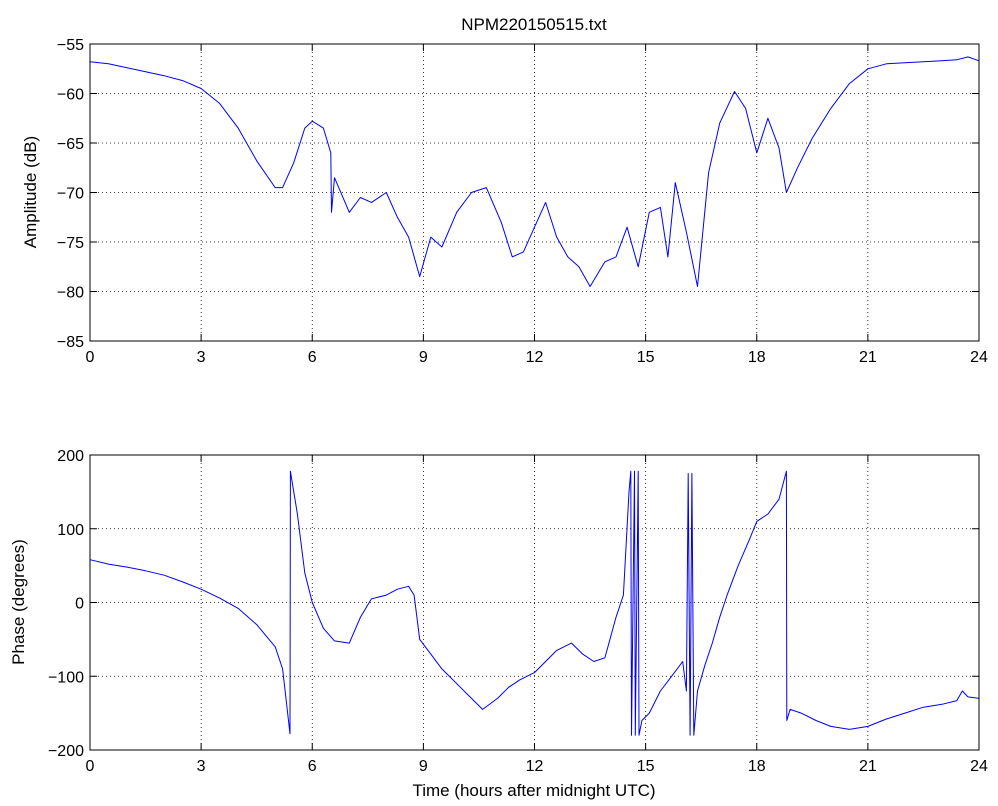 The height and width of the screenshot is (806, 998). What do you see at coordinates (70, 45) in the screenshot?
I see `amplitude-y-tick-label: −55` at bounding box center [70, 45].